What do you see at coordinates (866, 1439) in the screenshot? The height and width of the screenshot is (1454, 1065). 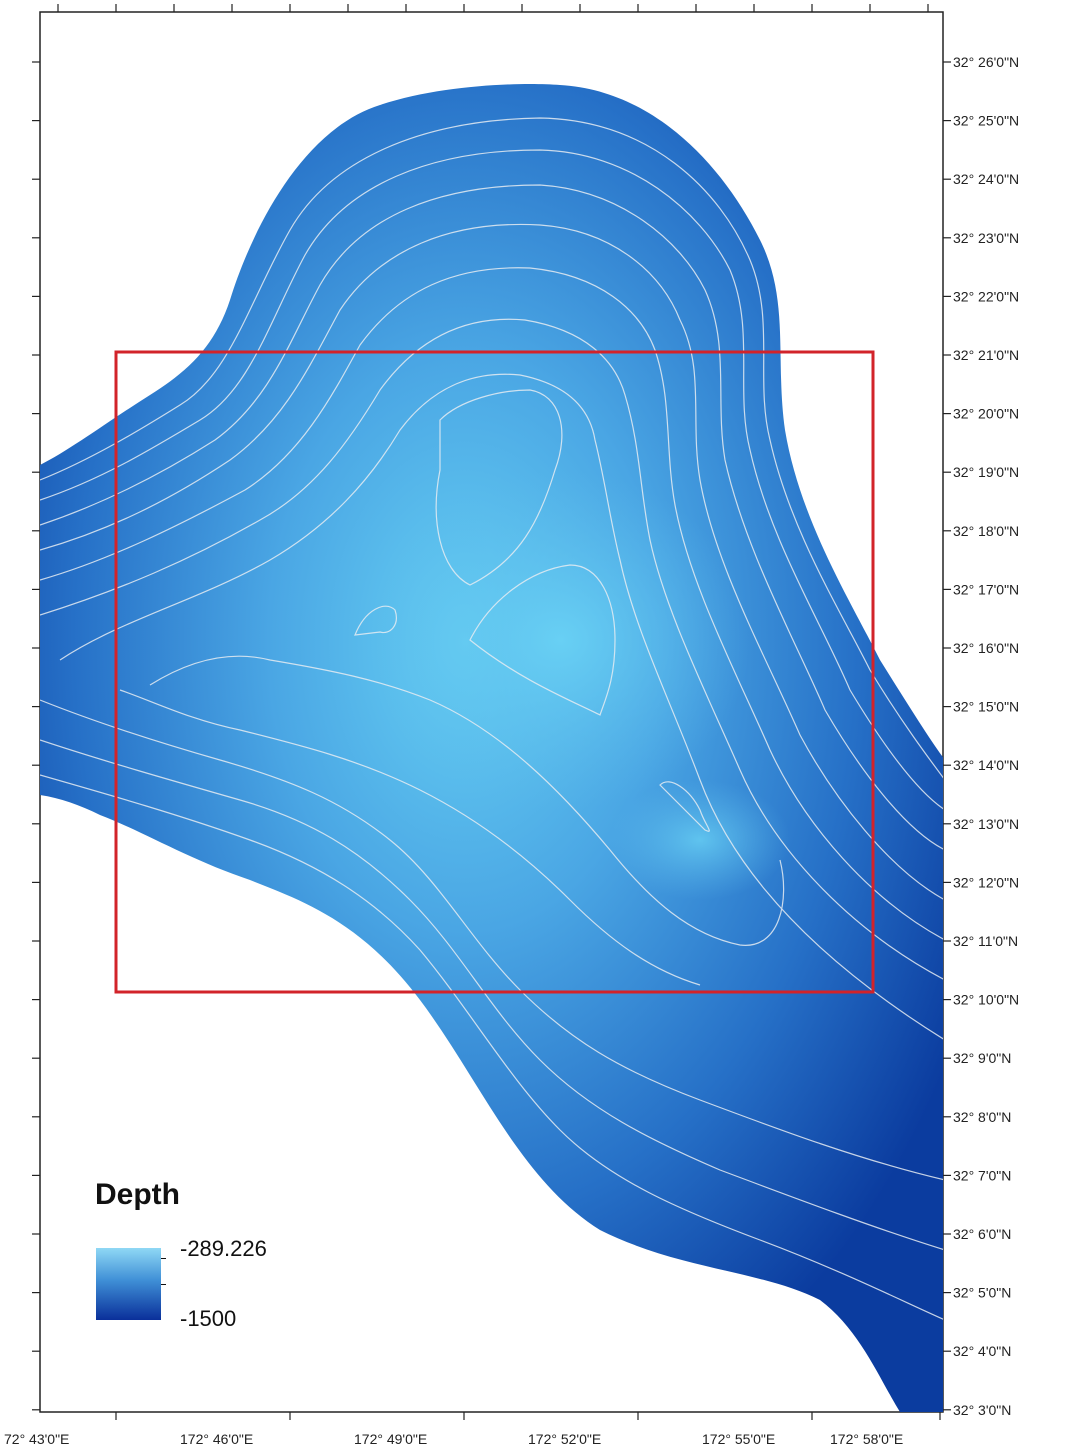 I see `lon-label: 172° 58'0"E` at bounding box center [866, 1439].